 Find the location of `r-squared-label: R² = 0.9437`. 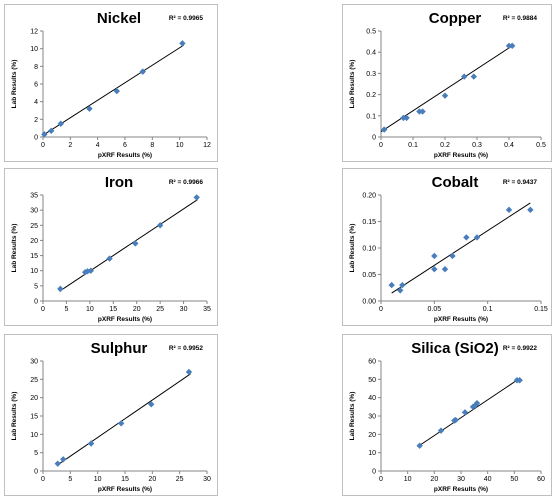

r-squared-label: R² = 0.9437 is located at coordinates (520, 182).